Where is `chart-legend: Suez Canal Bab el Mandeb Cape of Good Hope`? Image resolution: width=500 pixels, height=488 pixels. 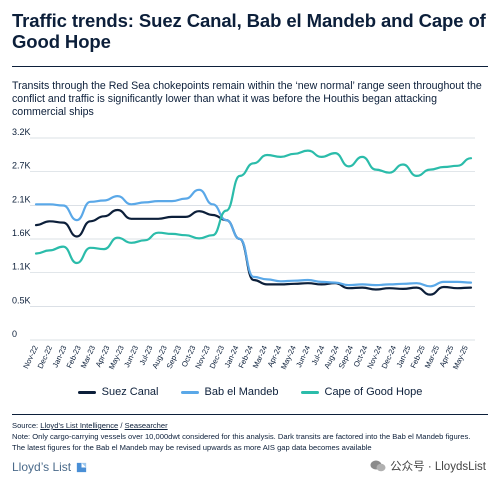 chart-legend: Suez Canal Bab el Mandeb Cape of Good Hope is located at coordinates (250, 392).